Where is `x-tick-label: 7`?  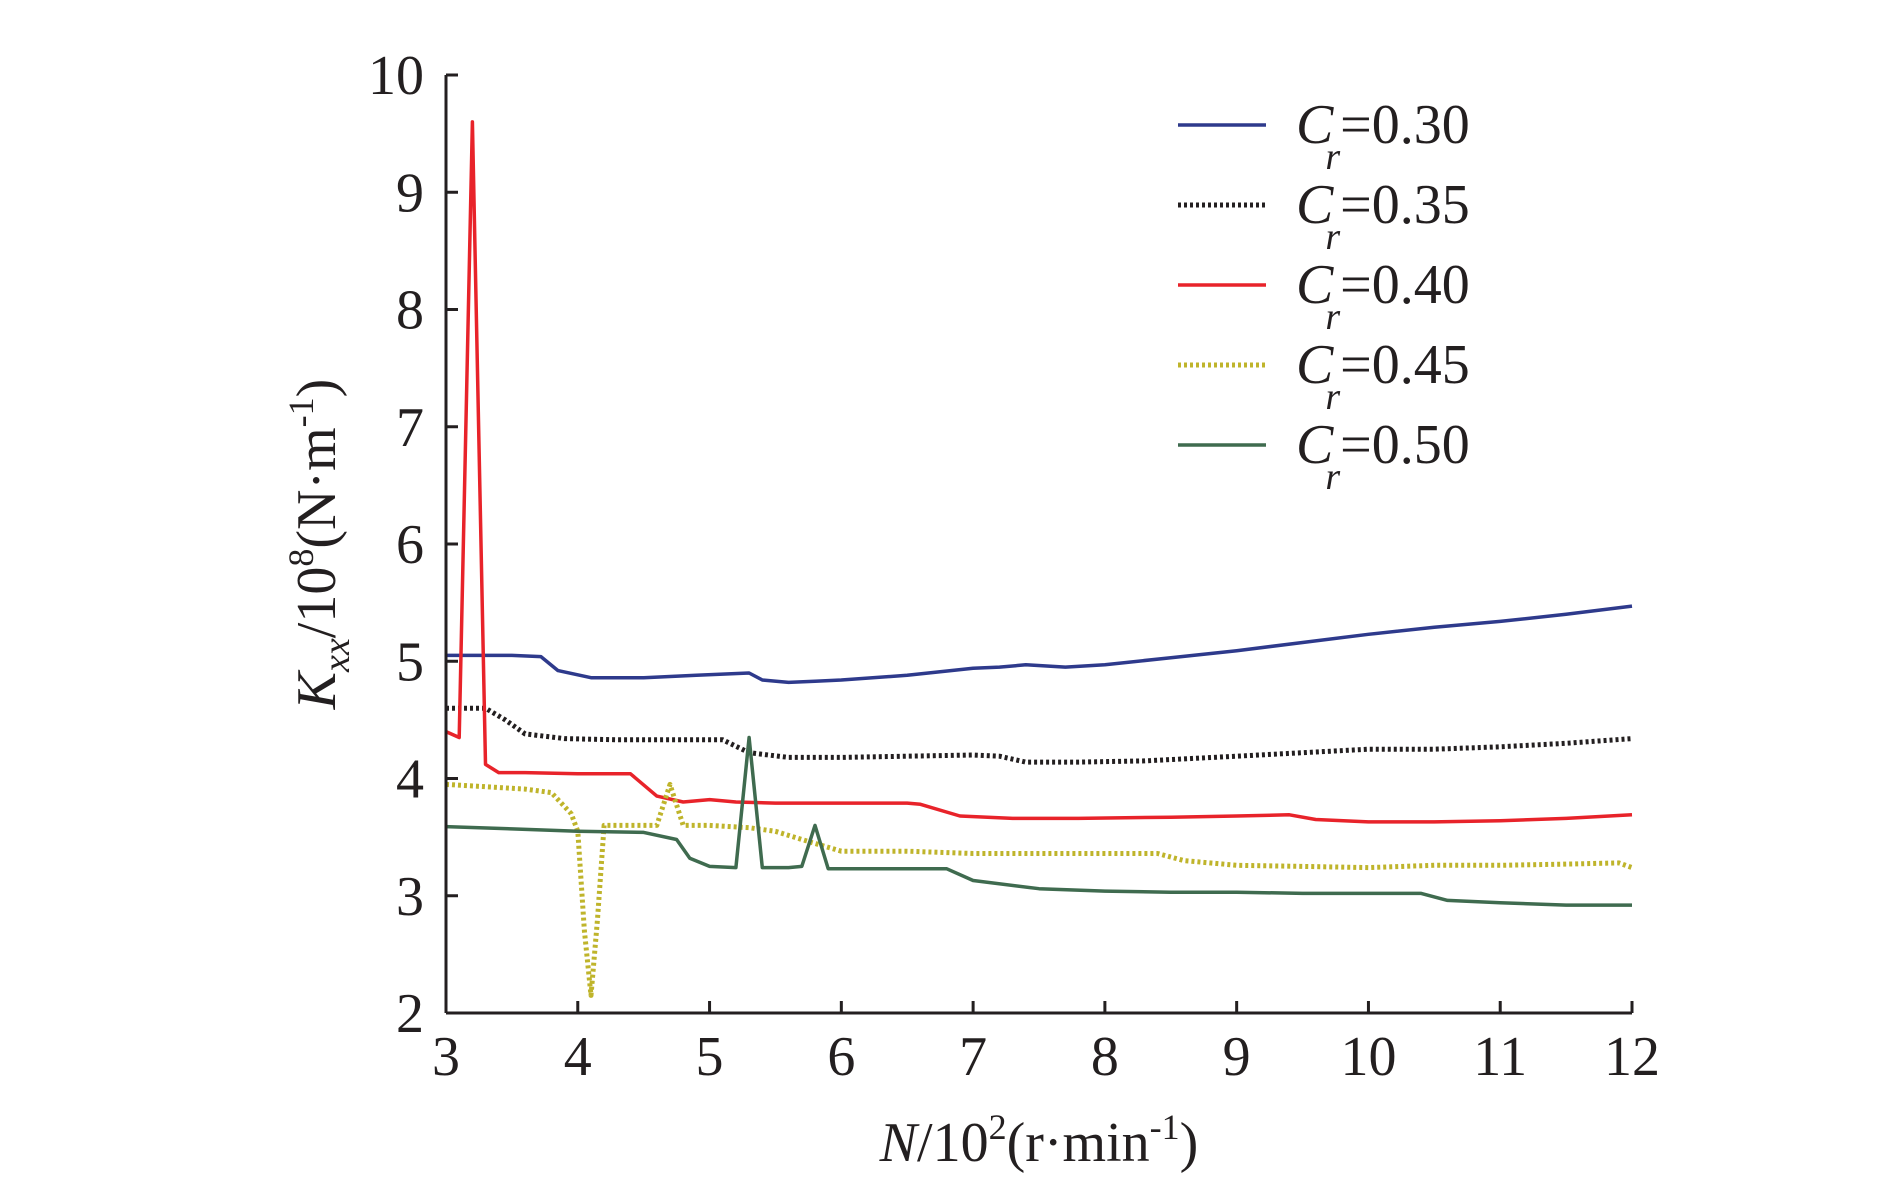
x-tick-label: 7 is located at coordinates (973, 1057).